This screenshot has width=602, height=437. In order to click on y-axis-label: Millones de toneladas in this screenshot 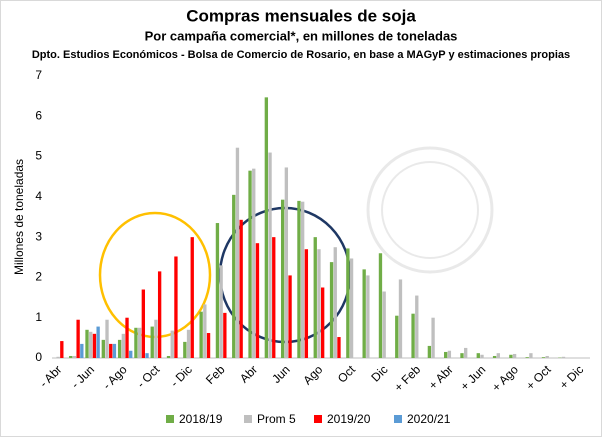, I will do `click(19, 217)`.